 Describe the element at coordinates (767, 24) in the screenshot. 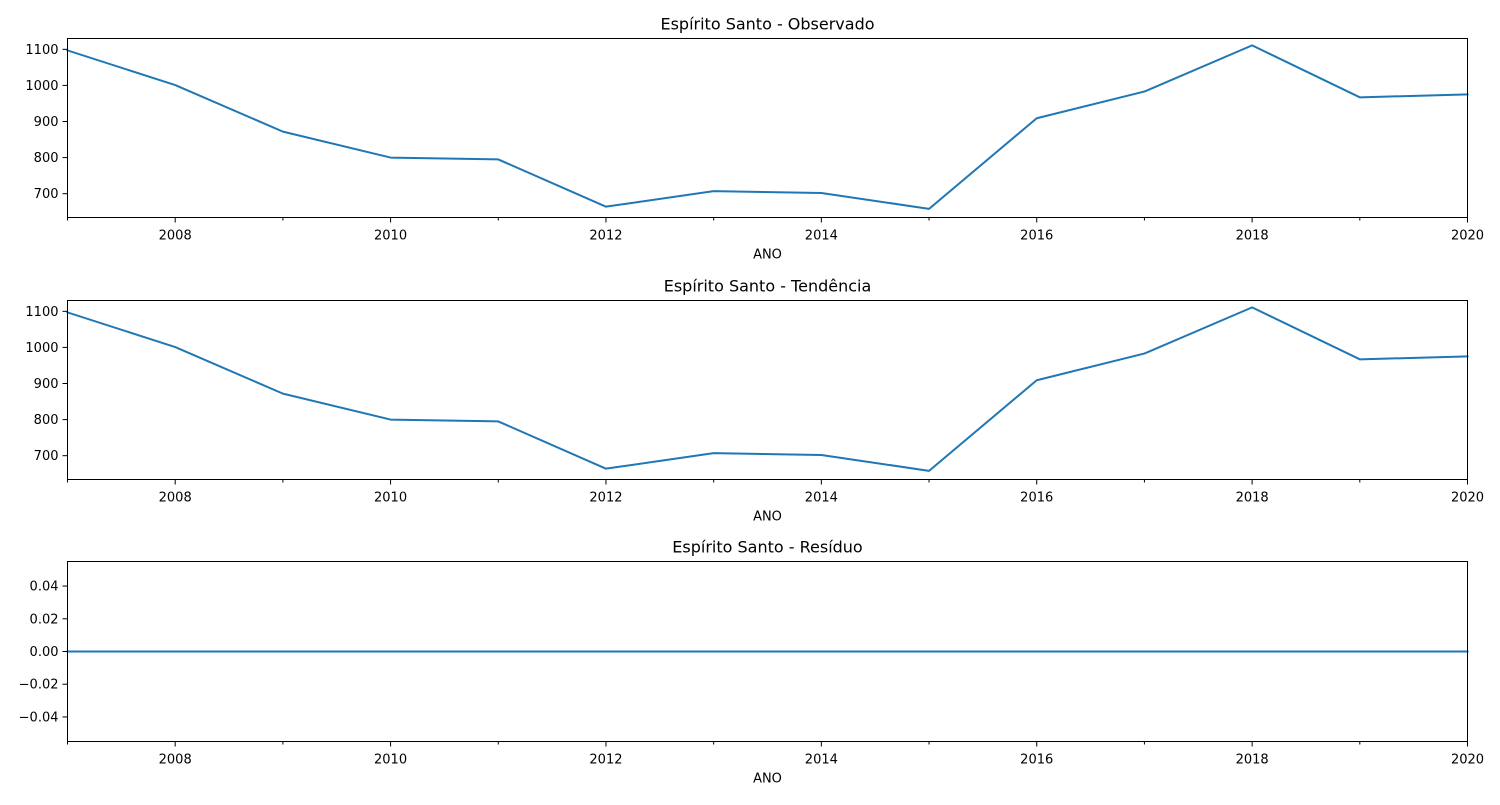

I see `chart-title: Espírito Santo - Observado` at that location.